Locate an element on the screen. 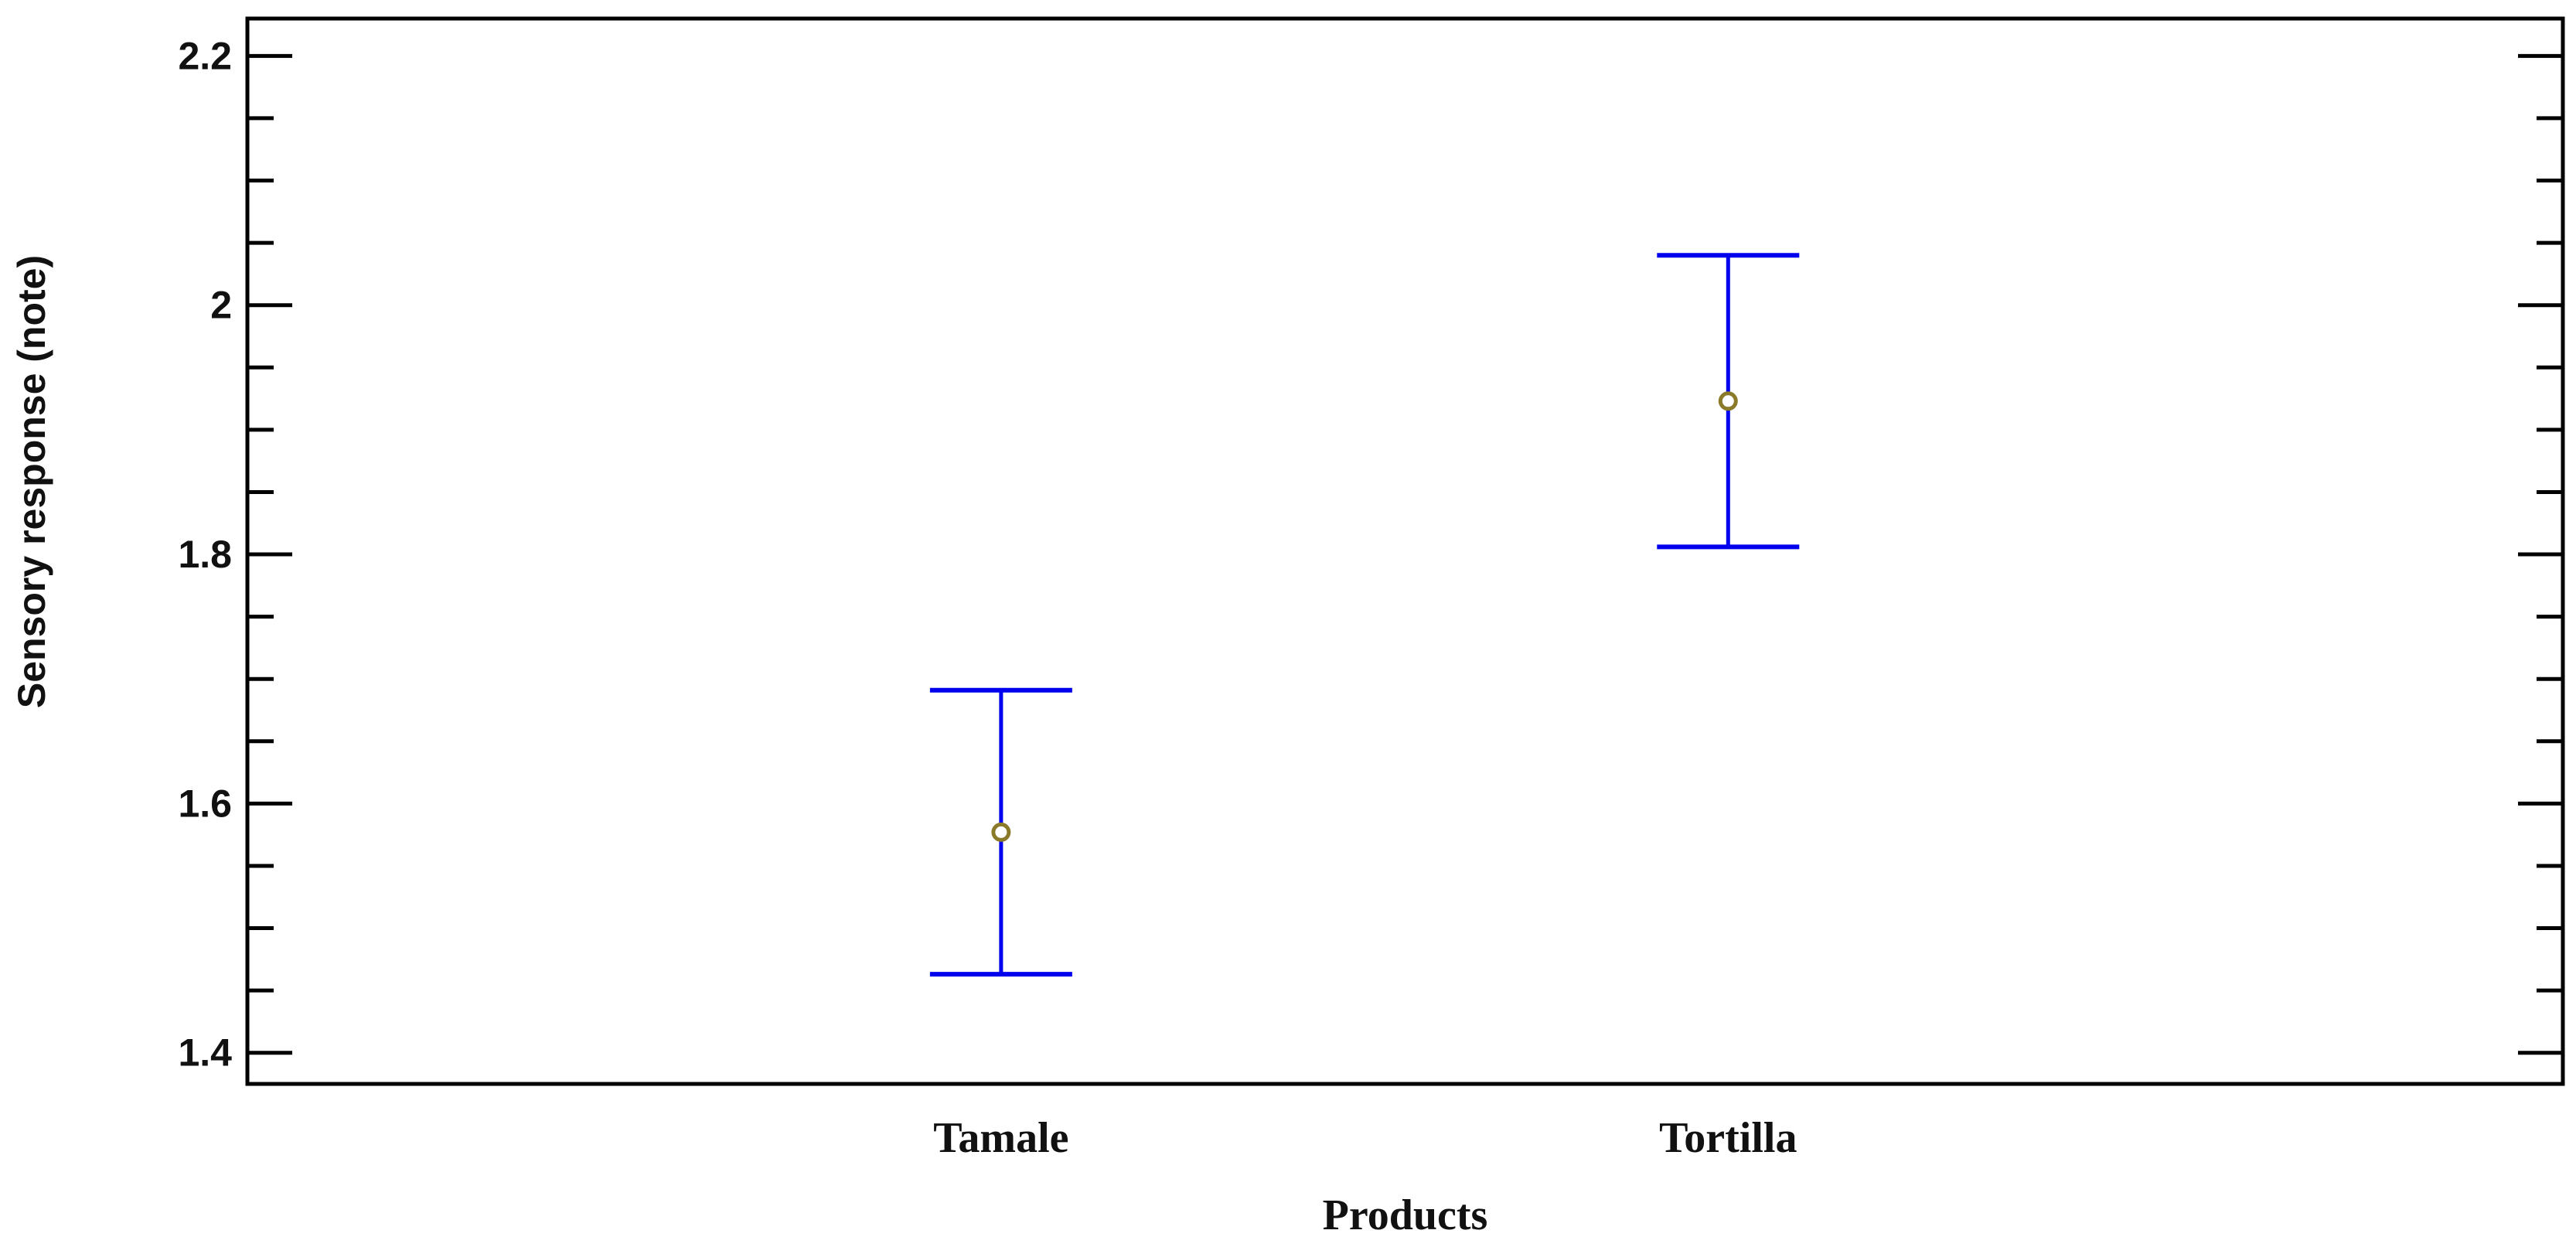 The height and width of the screenshot is (1254, 2576). y-tick-label: 2 is located at coordinates (221, 305).